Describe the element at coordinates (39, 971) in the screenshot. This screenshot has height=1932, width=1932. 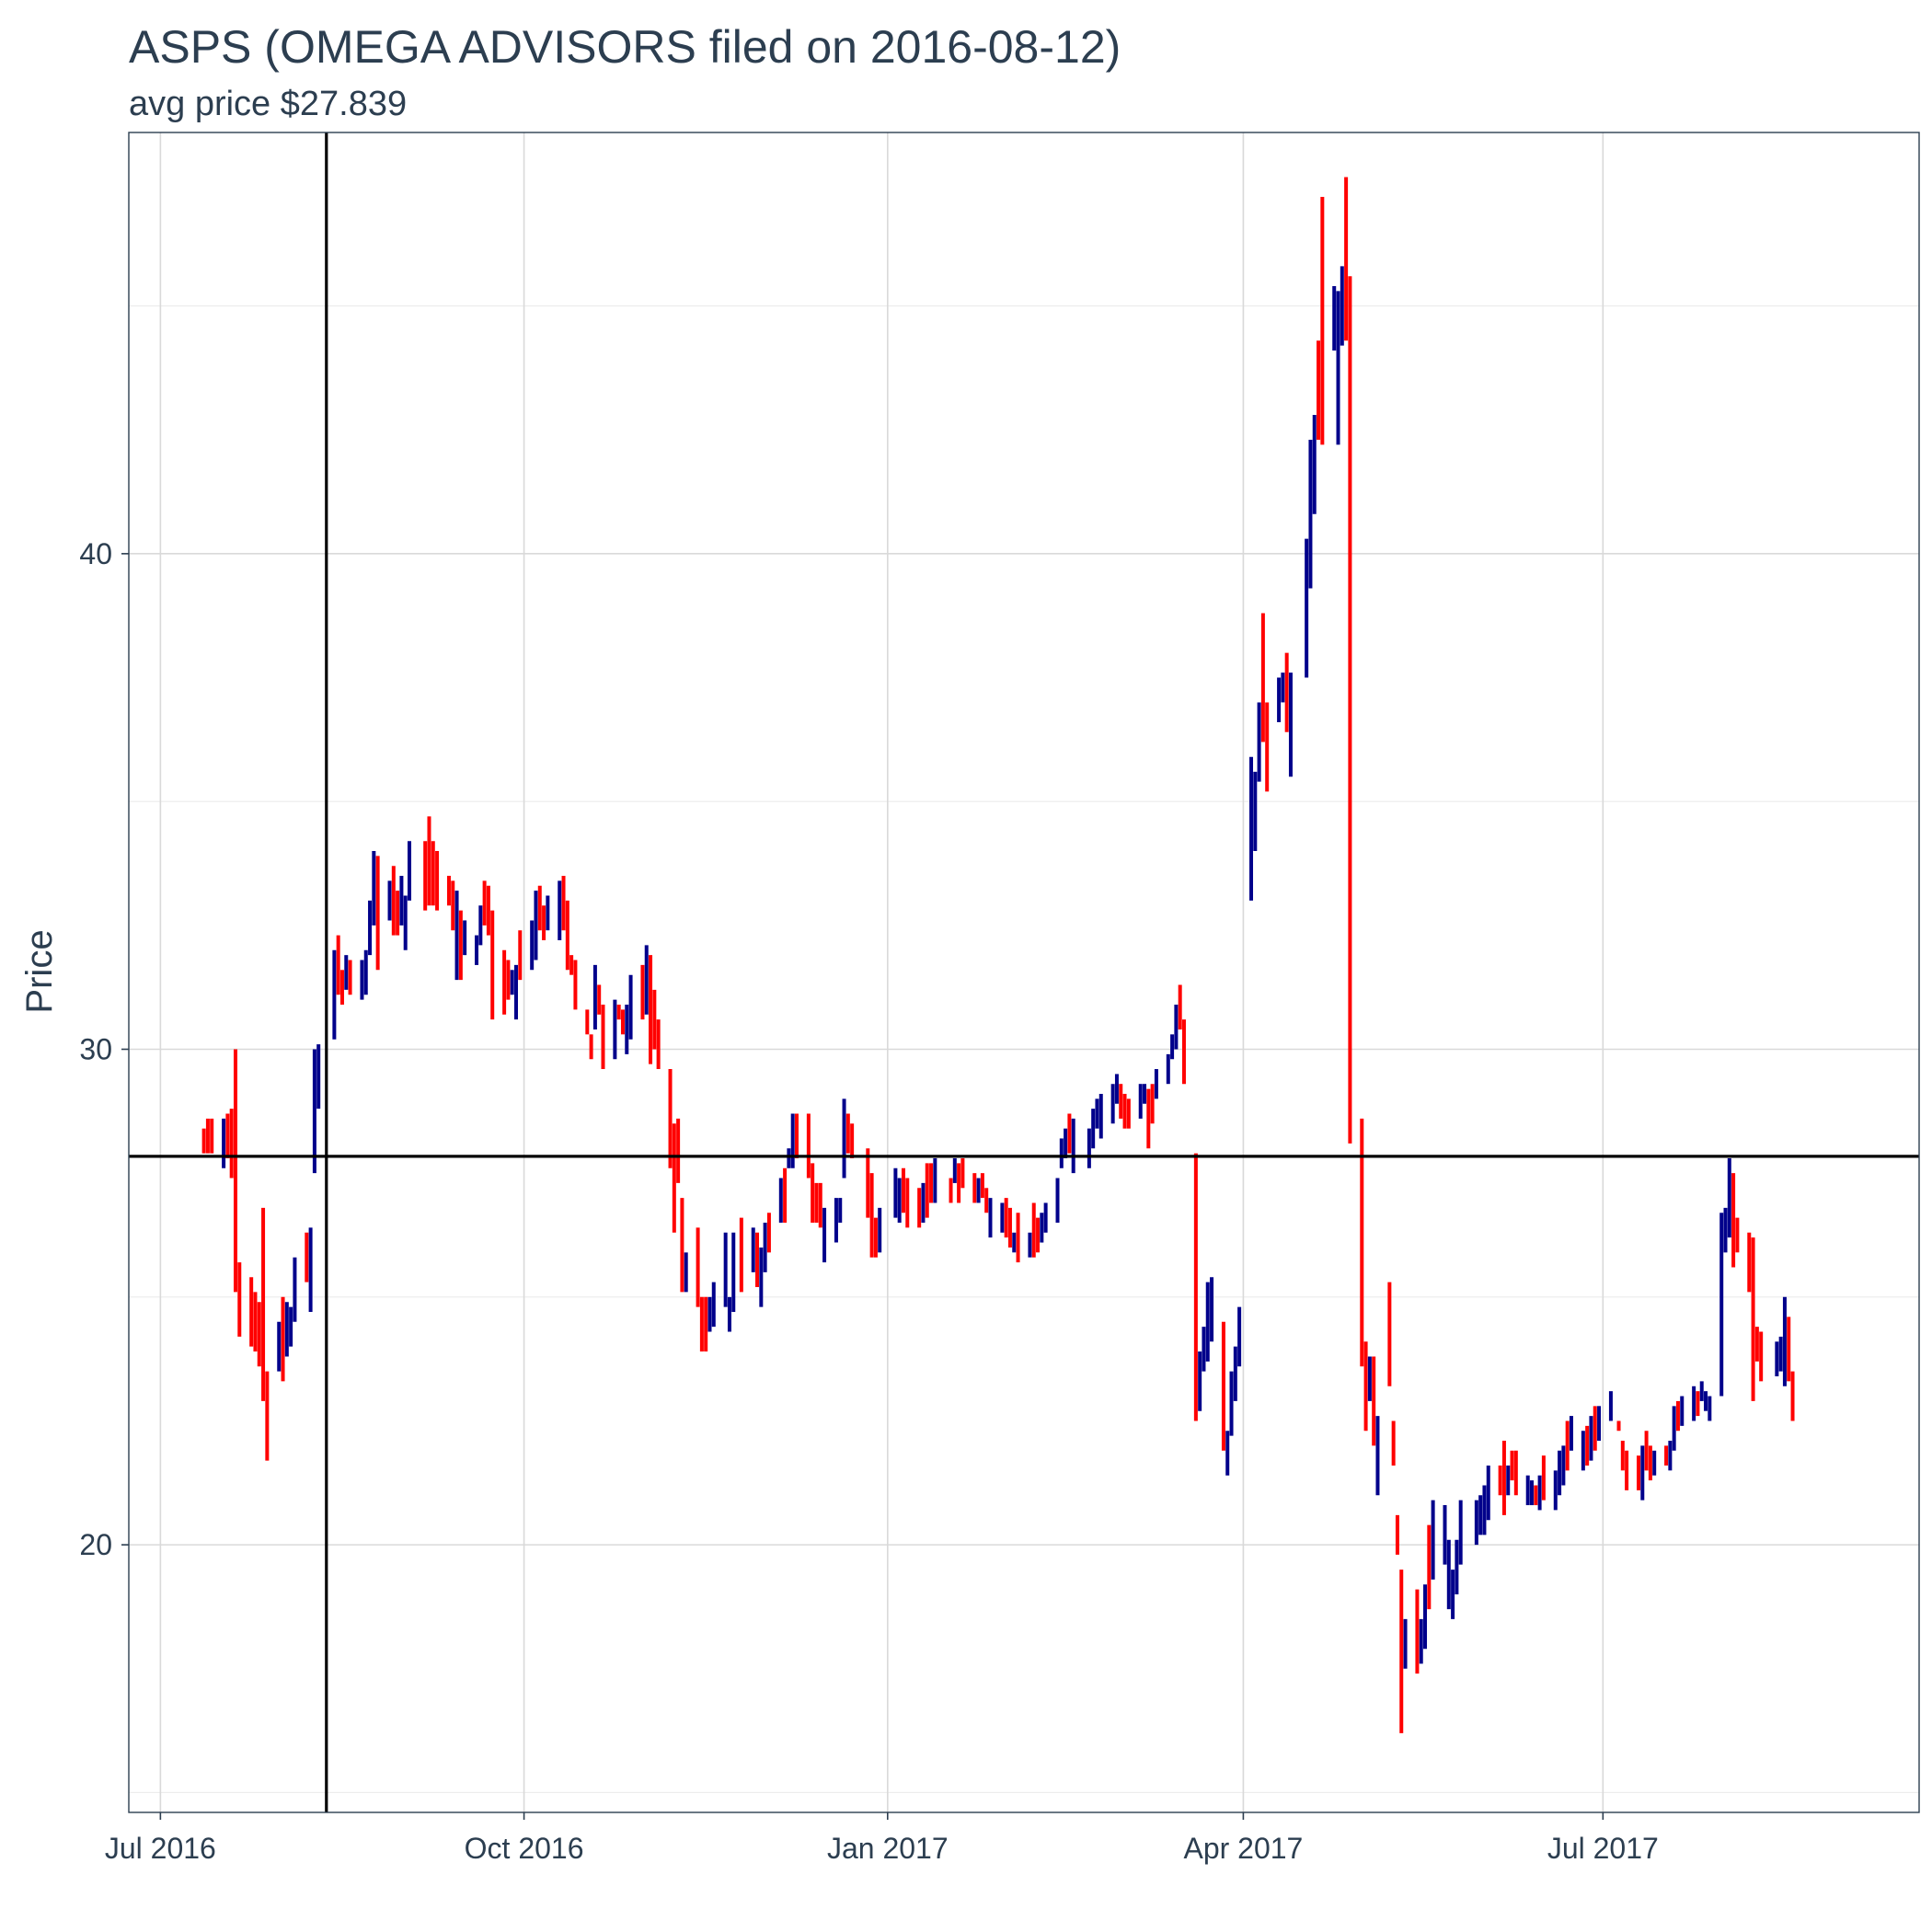
I see `y-axis-label: Price` at that location.